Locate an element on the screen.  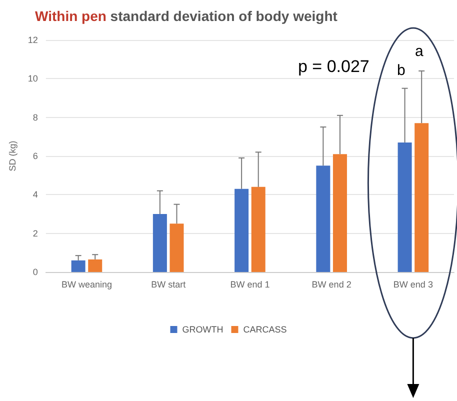
legend-label: GROWTH is located at coordinates (203, 329).